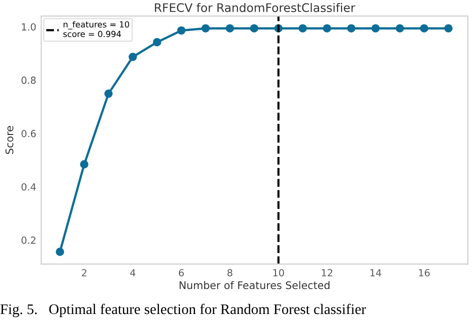  Describe the element at coordinates (29, 27) in the screenshot. I see `y-tick-label: 1.0` at that location.